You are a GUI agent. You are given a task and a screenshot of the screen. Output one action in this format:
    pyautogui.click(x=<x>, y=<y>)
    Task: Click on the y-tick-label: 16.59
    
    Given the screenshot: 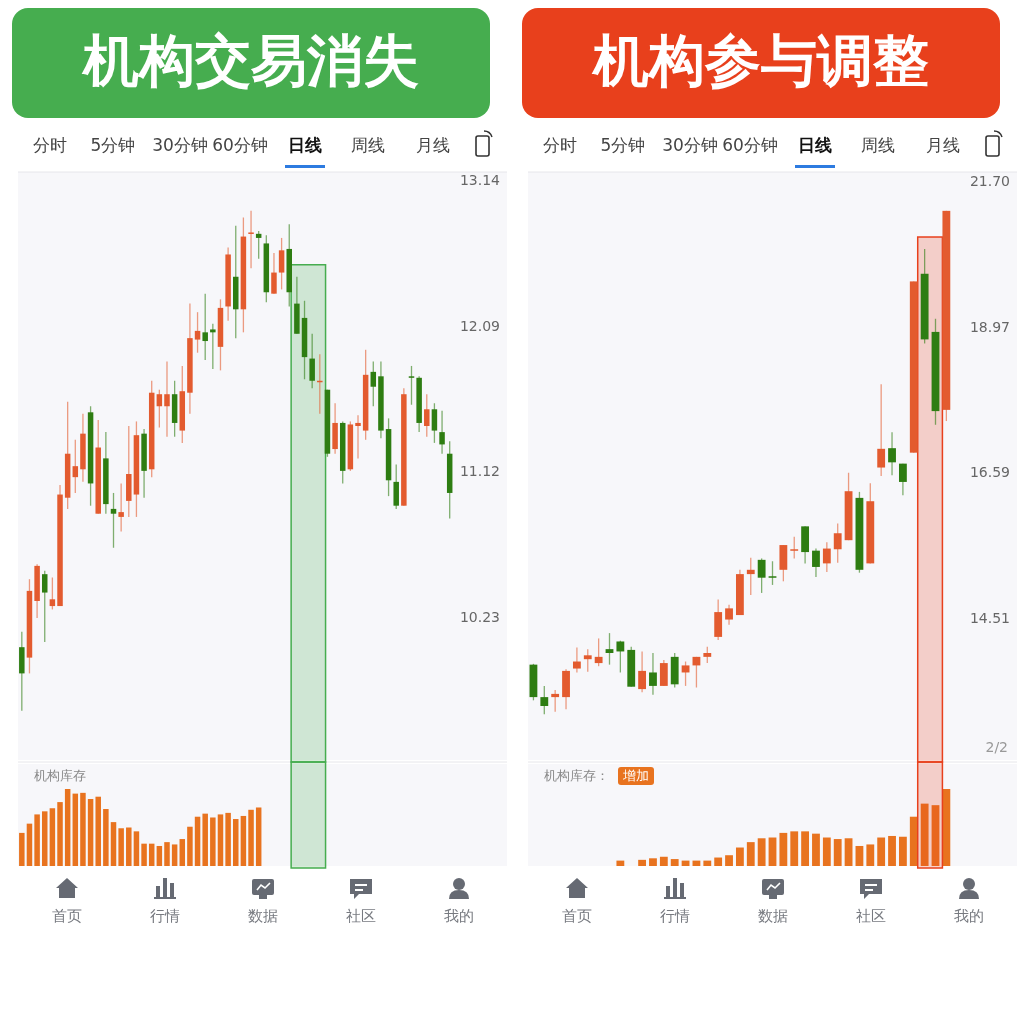 What is the action you would take?
    pyautogui.click(x=989, y=472)
    